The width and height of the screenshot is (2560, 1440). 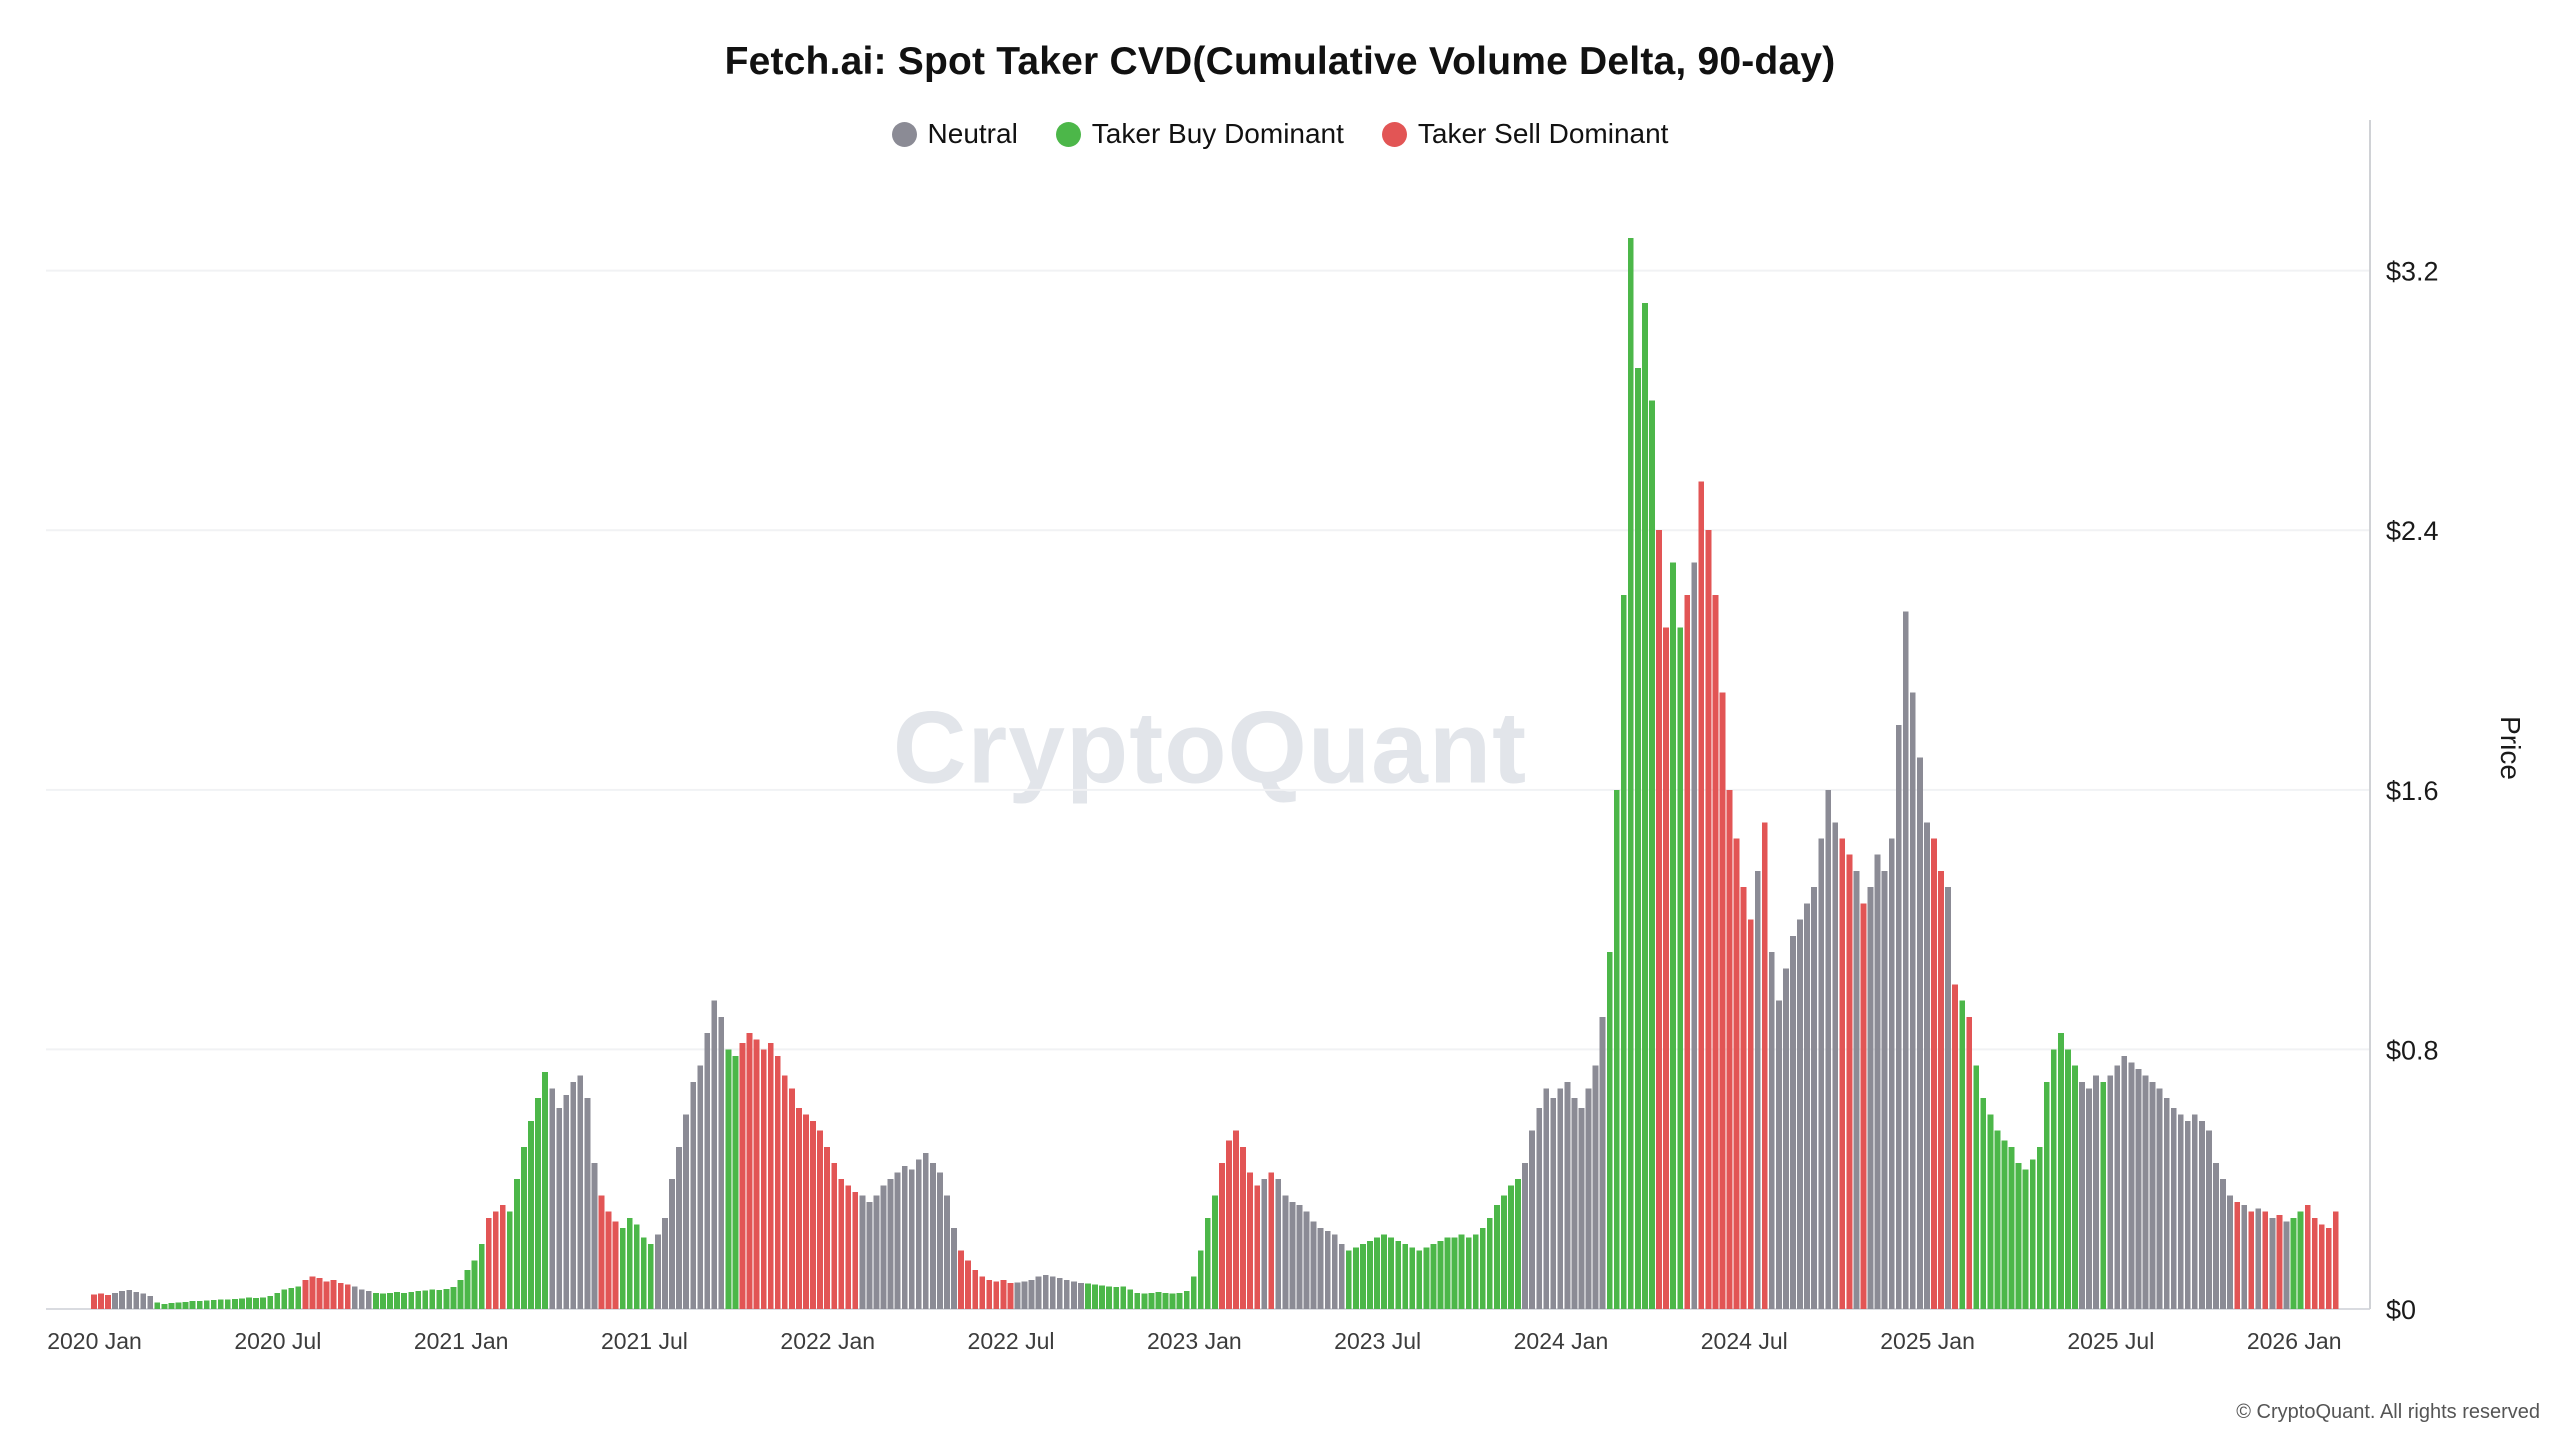 I want to click on y-tick-label: $3.2, so click(x=2412, y=272).